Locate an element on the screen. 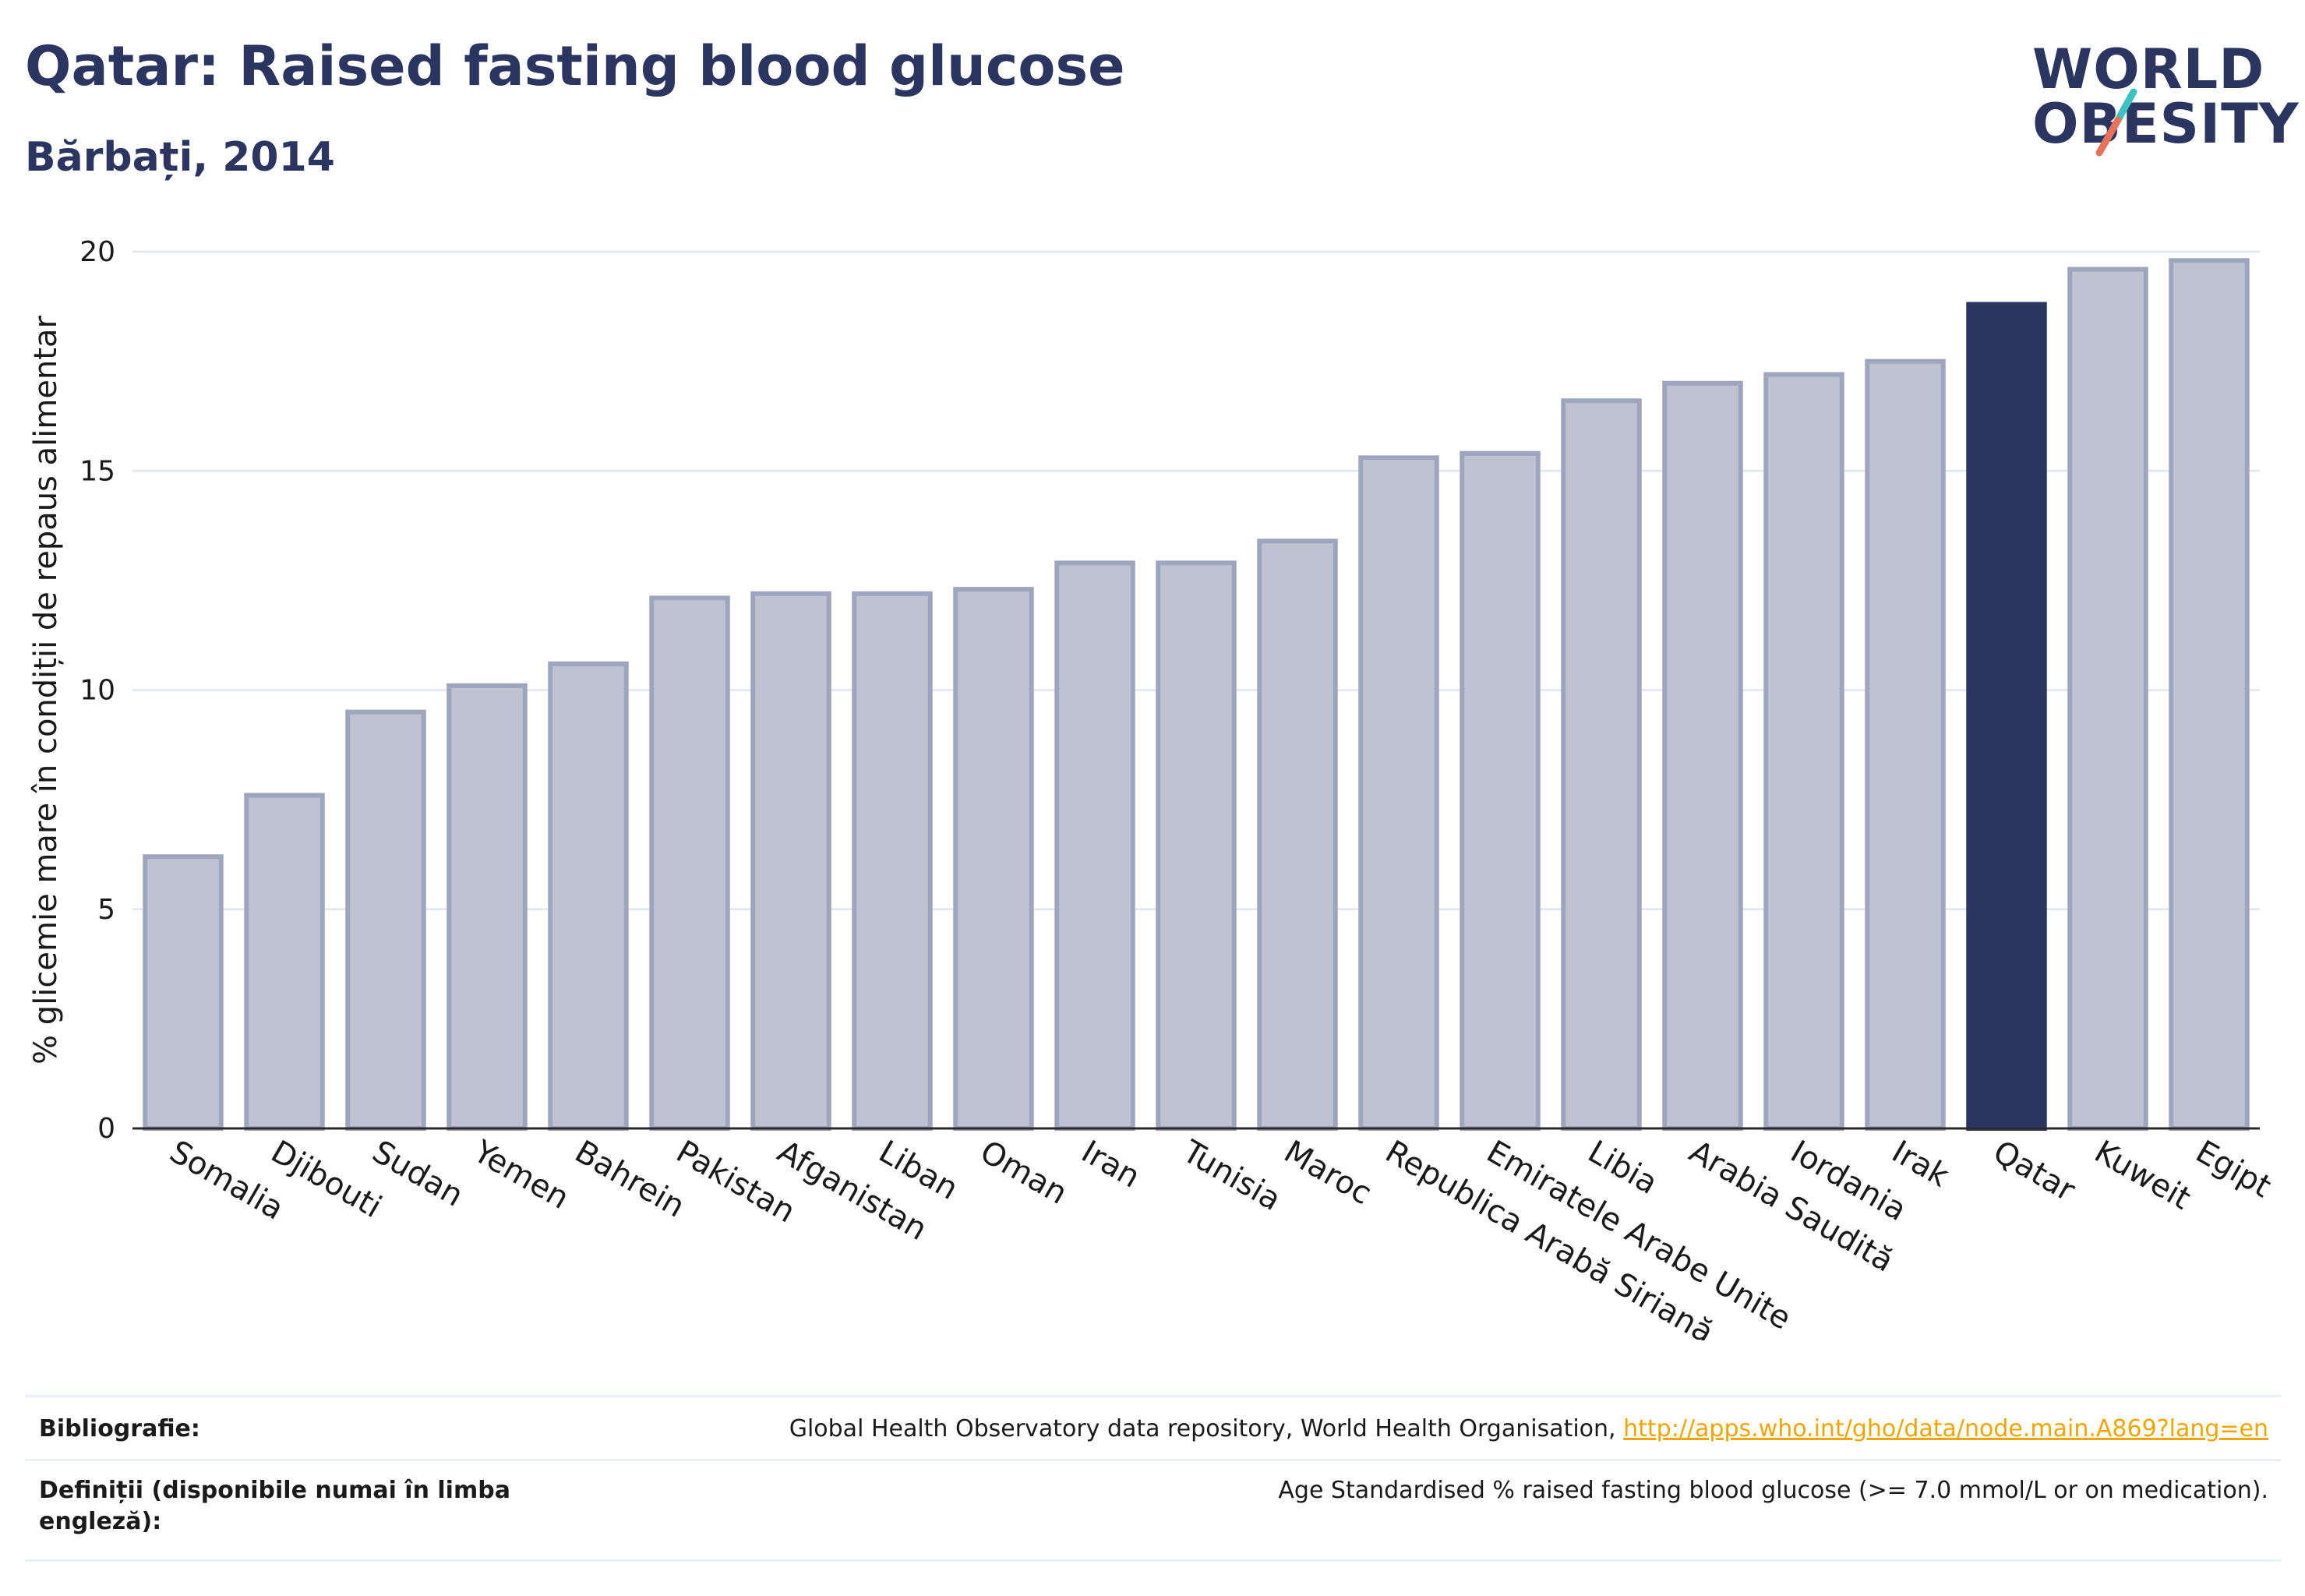 The height and width of the screenshot is (1596, 2305). y-tick-label: 20 is located at coordinates (97, 252).